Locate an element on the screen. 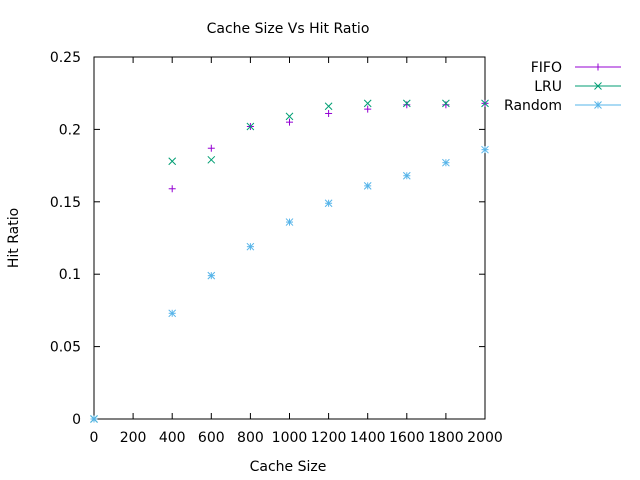 The image size is (640, 480). legend-label-random: Random is located at coordinates (533, 106).